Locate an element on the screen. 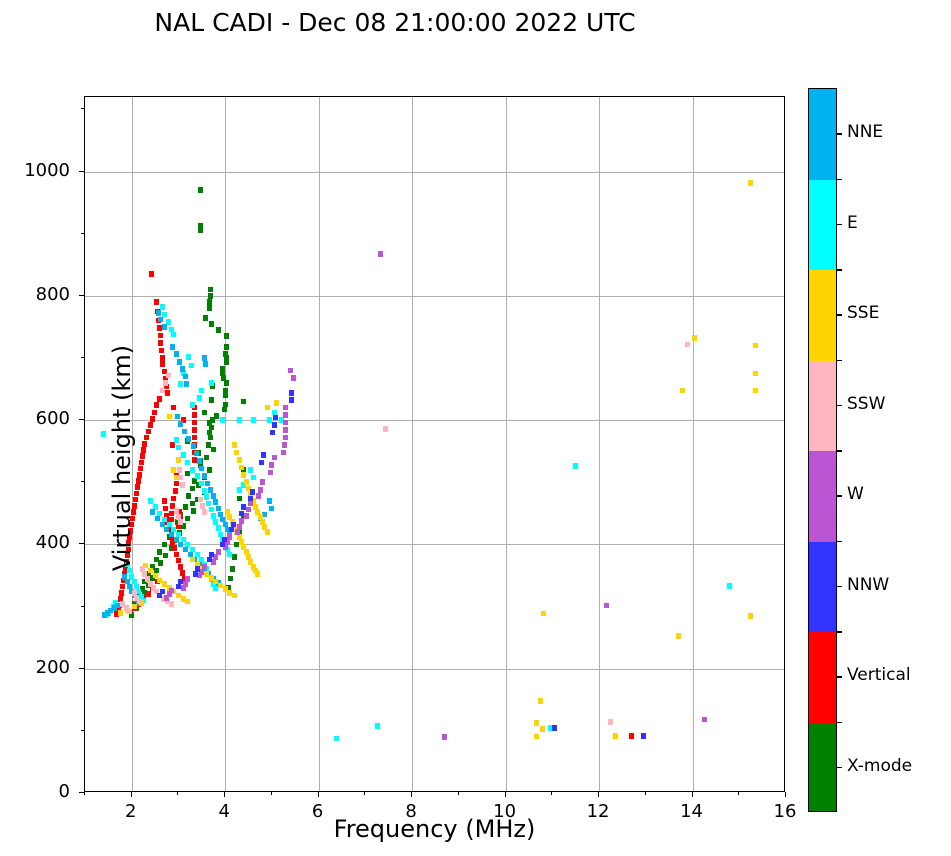 The height and width of the screenshot is (856, 951). colorbar is located at coordinates (822, 450).